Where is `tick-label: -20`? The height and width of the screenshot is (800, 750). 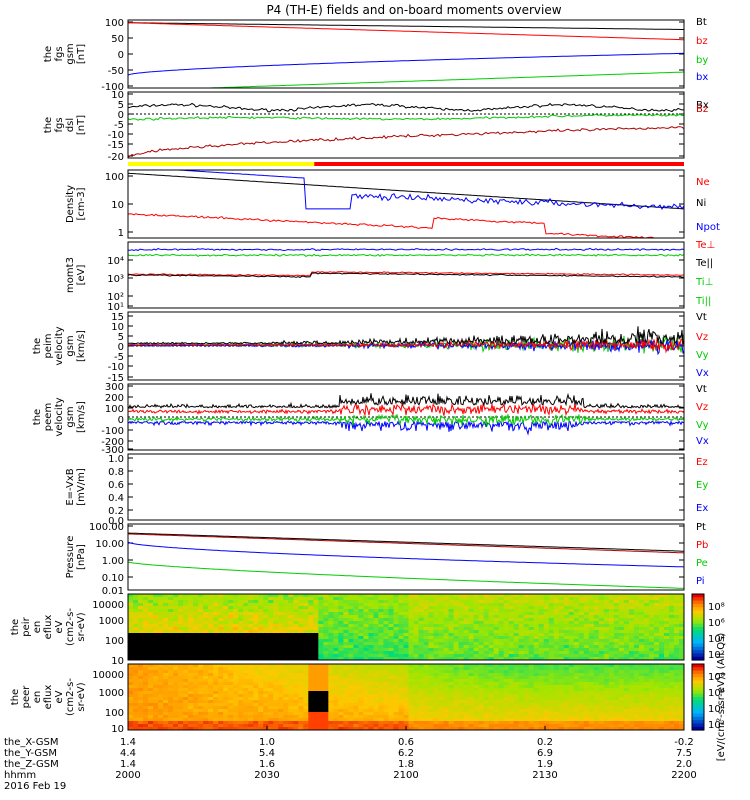 tick-label: -20 is located at coordinates (116, 157).